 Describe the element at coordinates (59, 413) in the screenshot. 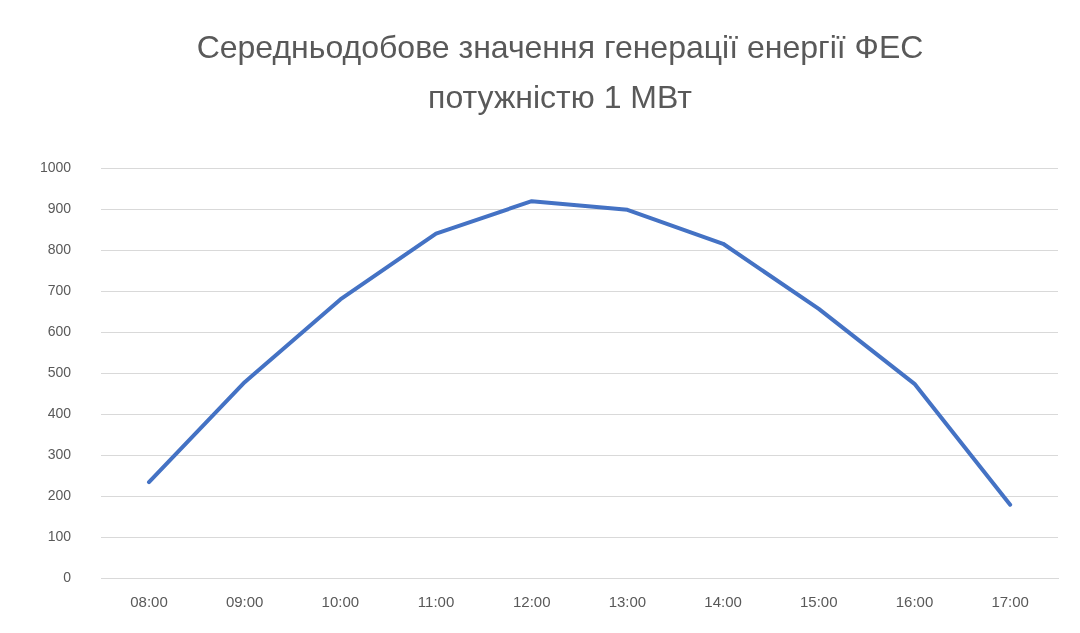

I see `y-tick-label: 400` at that location.